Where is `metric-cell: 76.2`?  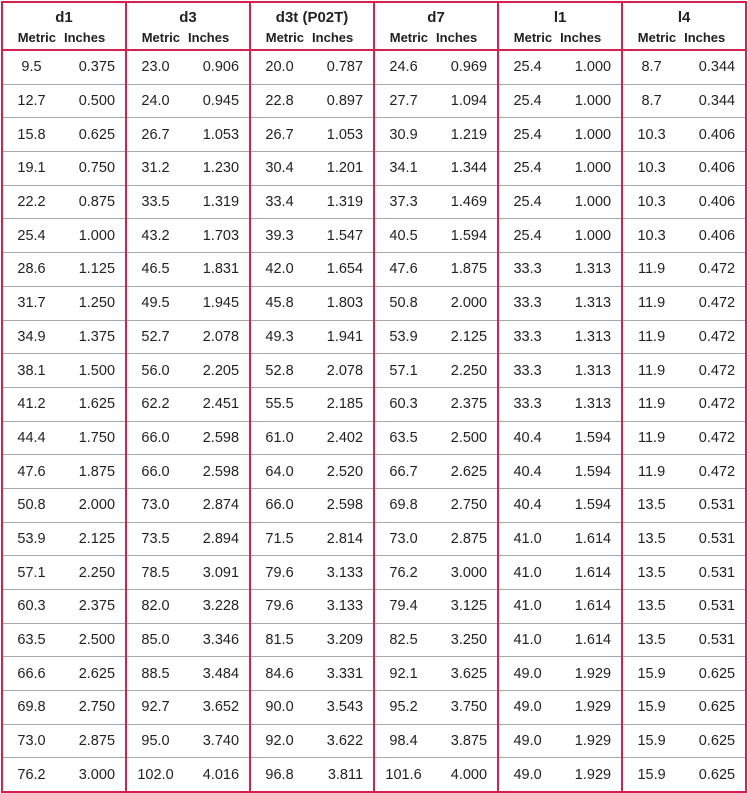 metric-cell: 76.2 is located at coordinates (30, 775).